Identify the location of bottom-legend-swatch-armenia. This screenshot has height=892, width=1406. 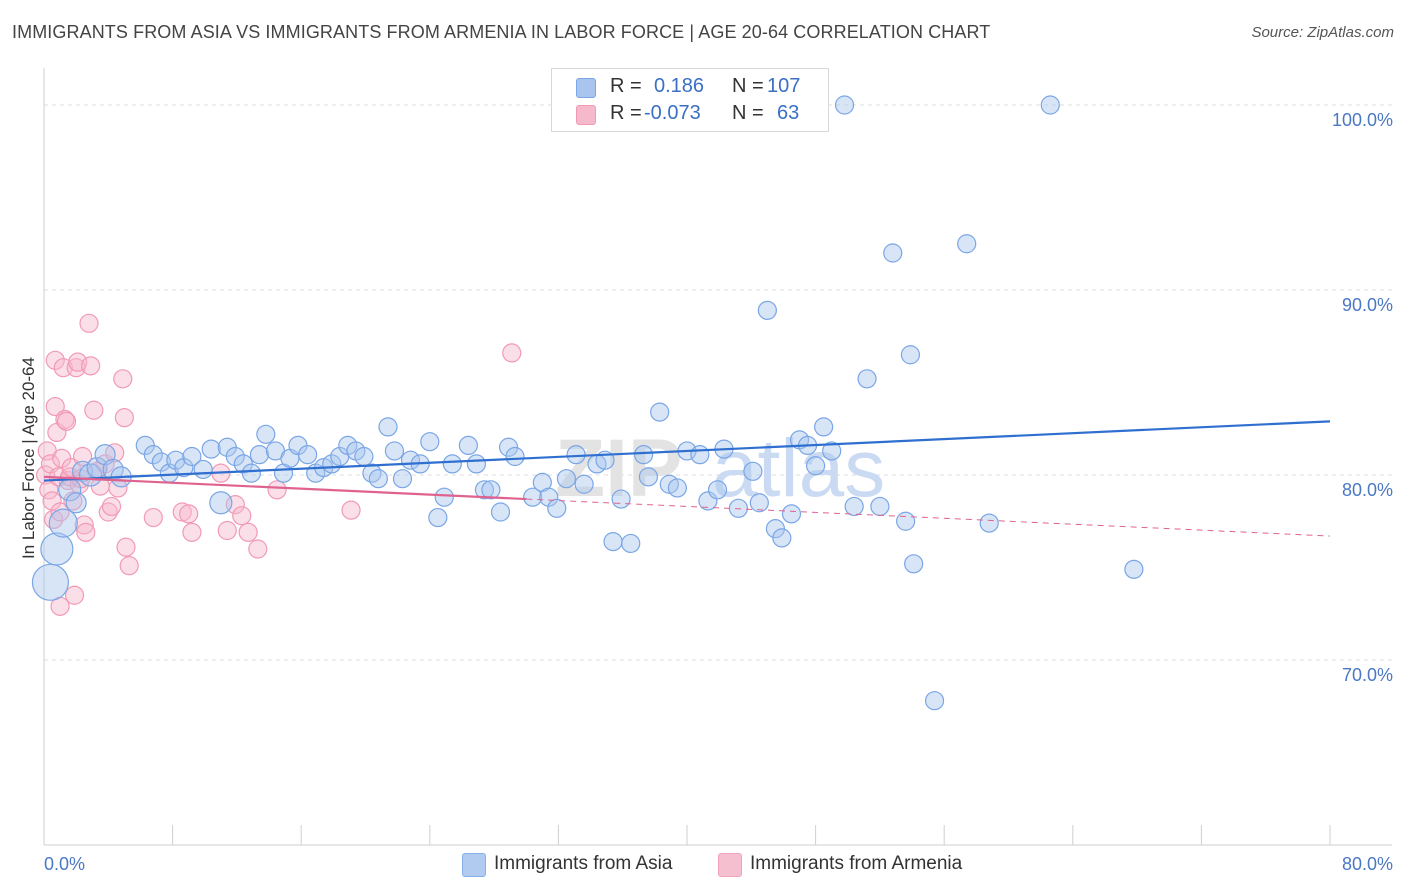
(730, 865).